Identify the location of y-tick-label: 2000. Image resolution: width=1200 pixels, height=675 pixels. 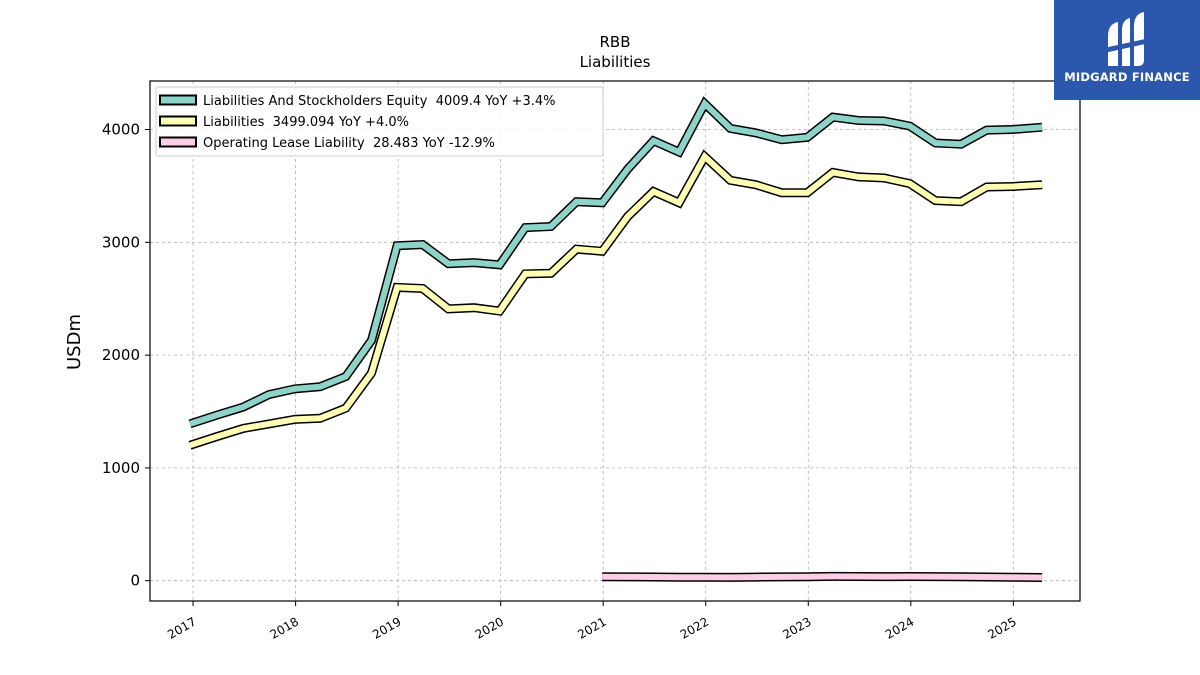
(121, 355).